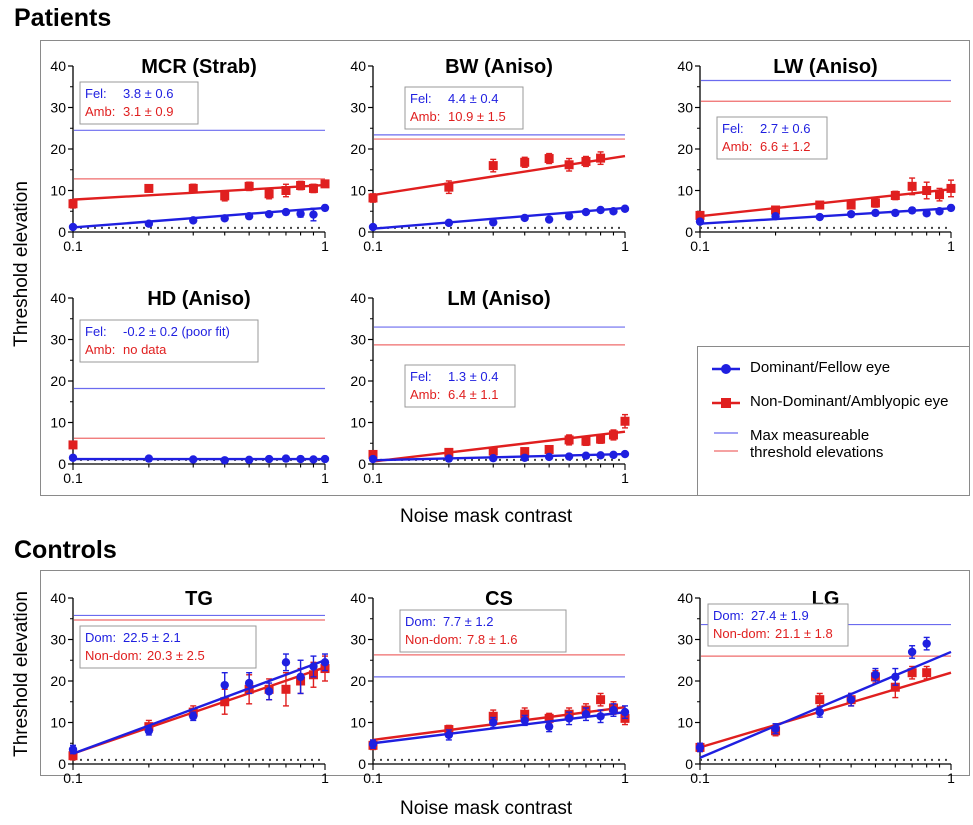 The width and height of the screenshot is (973, 825). Describe the element at coordinates (362, 764) in the screenshot. I see `y-tick-label: 0` at that location.